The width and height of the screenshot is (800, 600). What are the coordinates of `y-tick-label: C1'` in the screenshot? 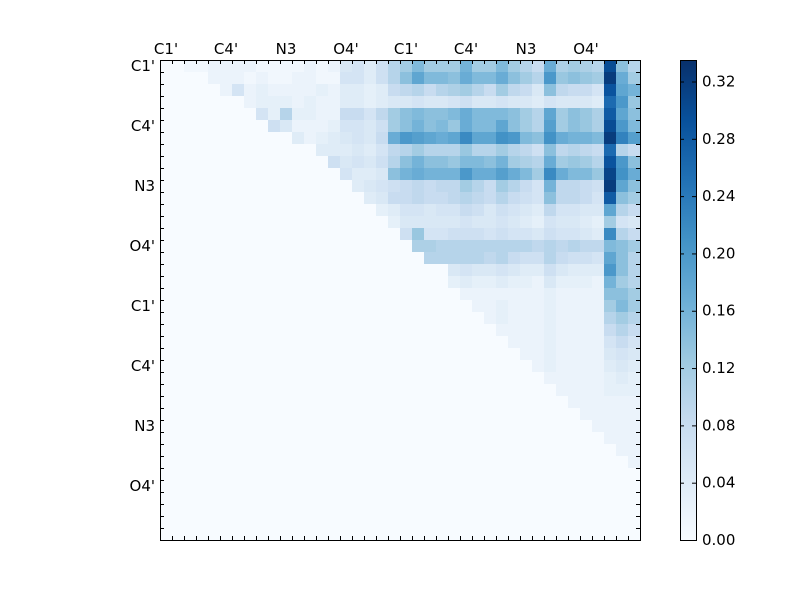 It's located at (143, 66).